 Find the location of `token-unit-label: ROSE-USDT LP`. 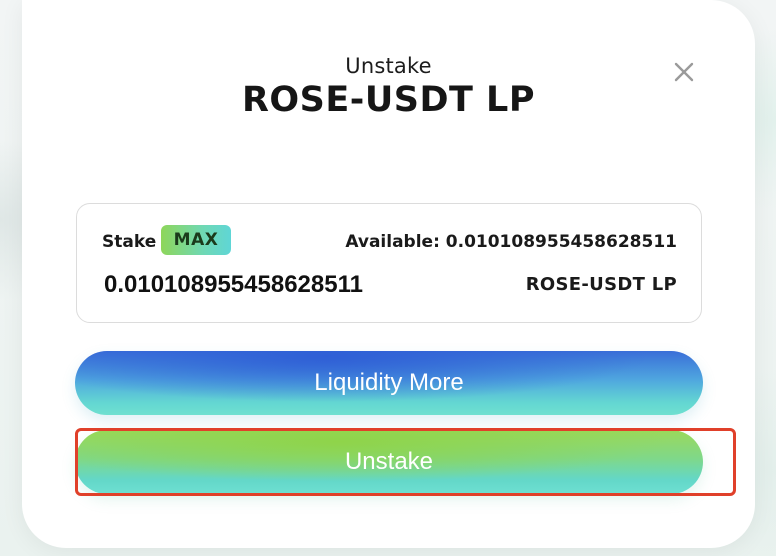

token-unit-label: ROSE-USDT LP is located at coordinates (601, 284).